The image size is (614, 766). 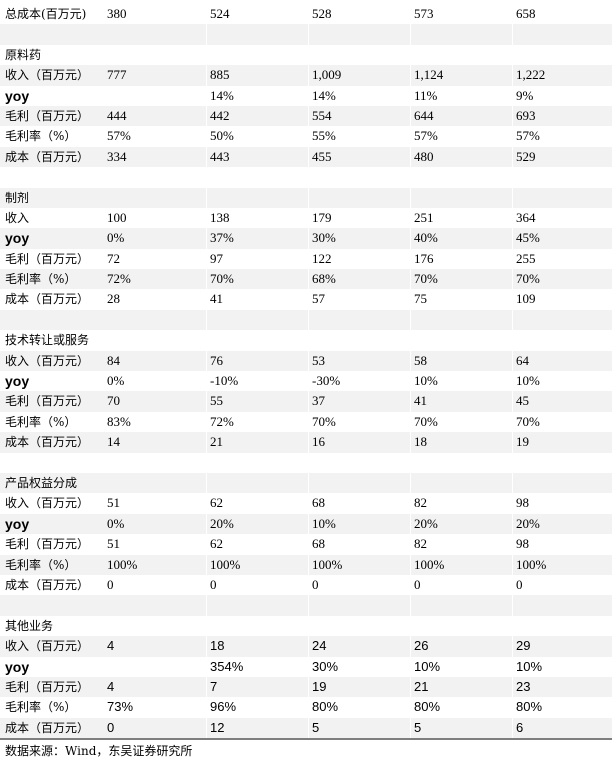 What do you see at coordinates (119, 421) in the screenshot?
I see `value-cell: 83%` at bounding box center [119, 421].